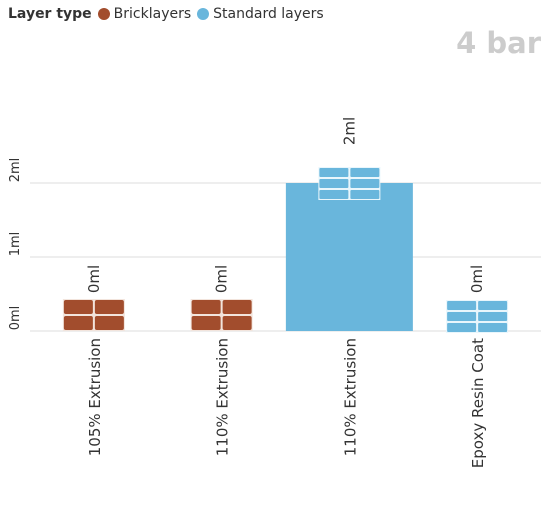  Describe the element at coordinates (498, 43) in the screenshot. I see `bar-count-badge: 4 bar` at that location.